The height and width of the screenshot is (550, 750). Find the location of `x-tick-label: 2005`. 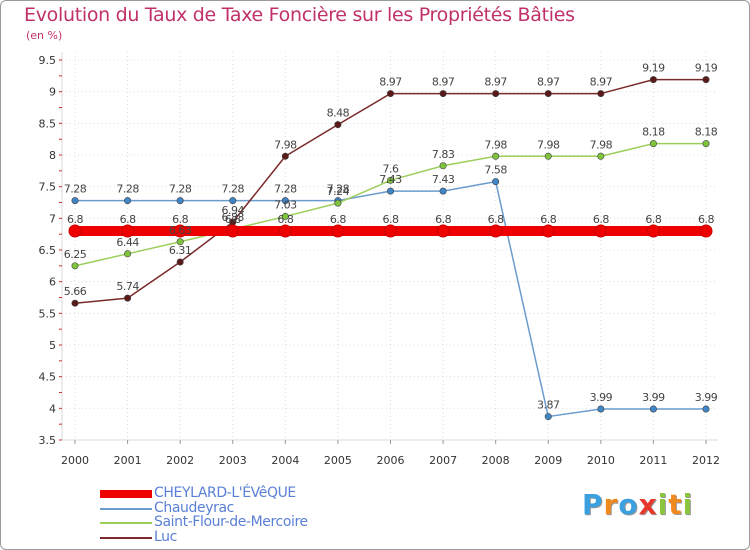

x-tick-label: 2005 is located at coordinates (338, 460).